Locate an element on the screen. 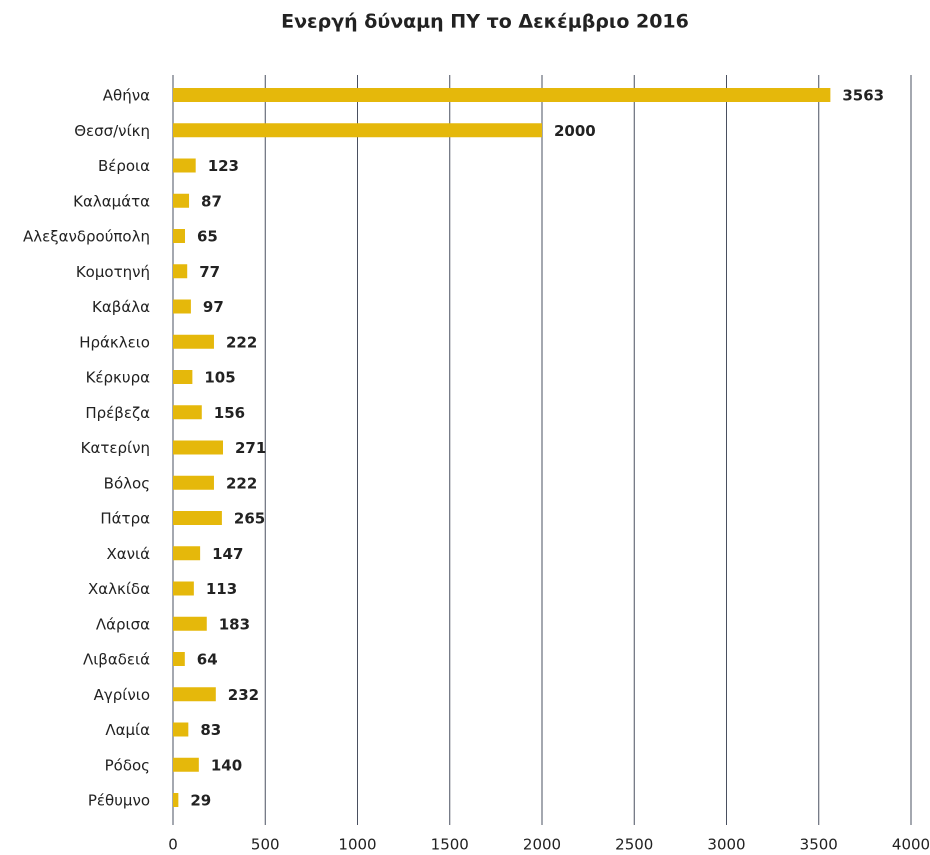 Image resolution: width=930 pixels, height=855 pixels. y-tick-label: Βόλος is located at coordinates (127, 483).